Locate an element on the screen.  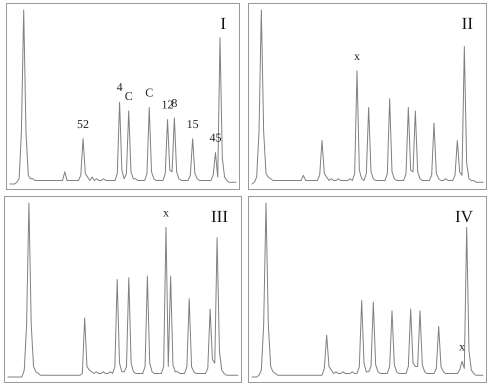
chart-title: III is located at coordinates (219, 216).